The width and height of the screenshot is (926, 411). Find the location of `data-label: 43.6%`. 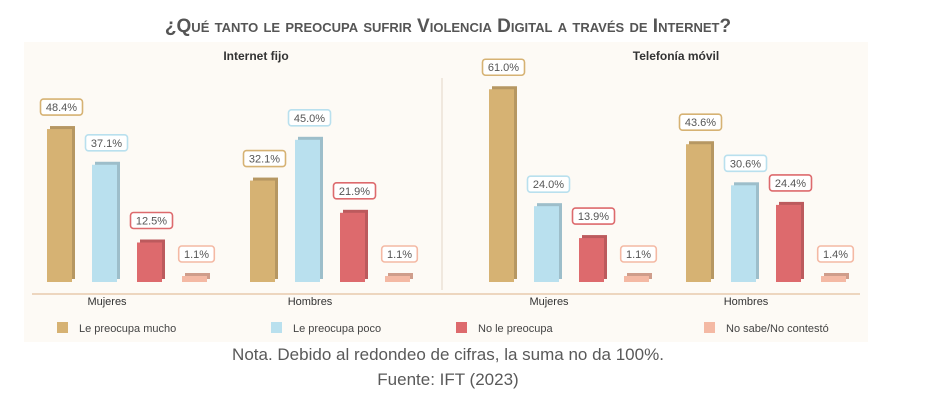

data-label: 43.6% is located at coordinates (700, 123).